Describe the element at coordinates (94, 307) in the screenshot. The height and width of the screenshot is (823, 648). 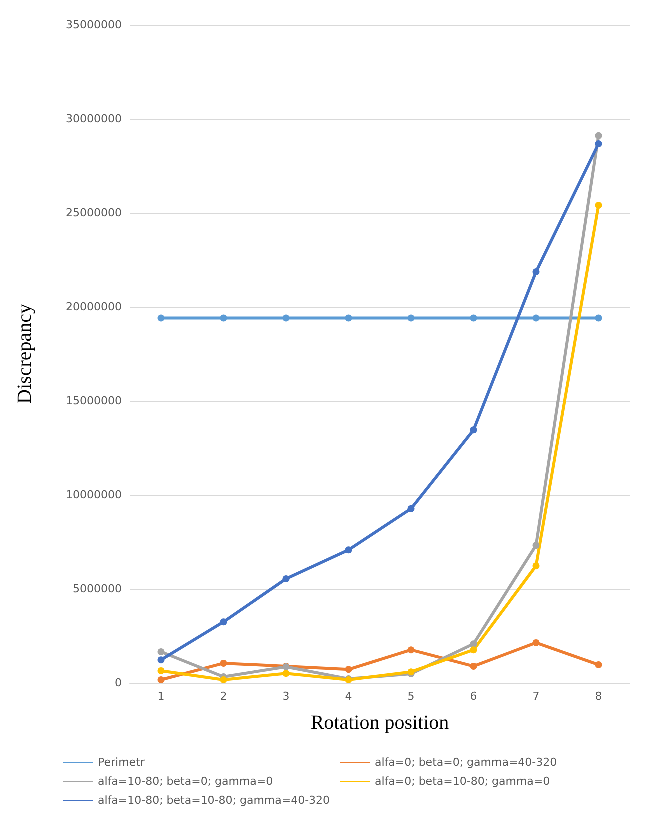
I see `y-tick-label: 20000000` at that location.